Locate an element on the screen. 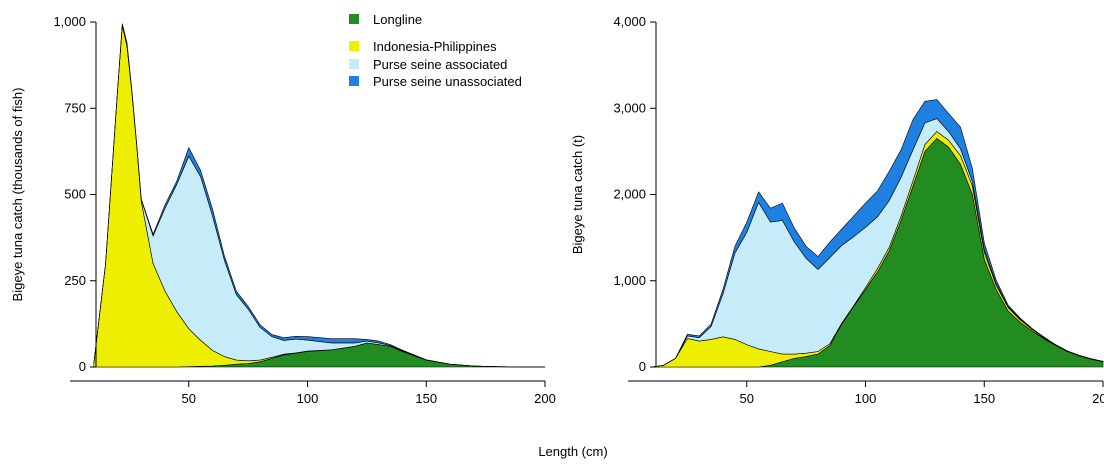 This screenshot has width=1104, height=464. legend-label-indonesia-philippines: Indonesia-Philippines is located at coordinates (435, 46).